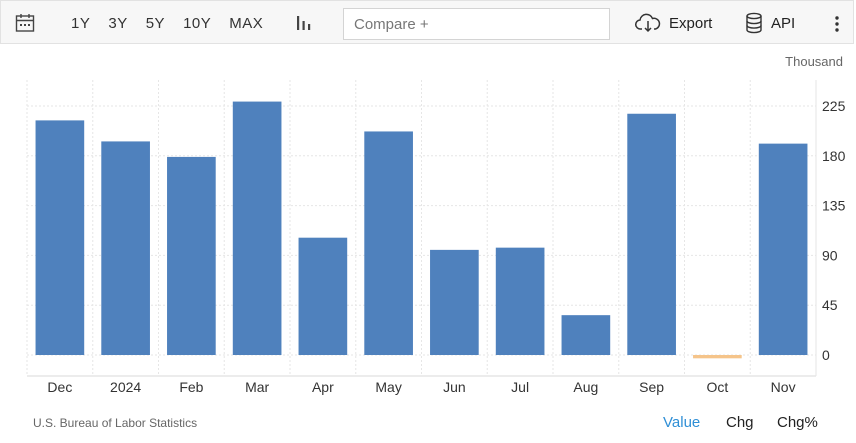  What do you see at coordinates (834, 106) in the screenshot?
I see `y-tick-label: 225` at bounding box center [834, 106].